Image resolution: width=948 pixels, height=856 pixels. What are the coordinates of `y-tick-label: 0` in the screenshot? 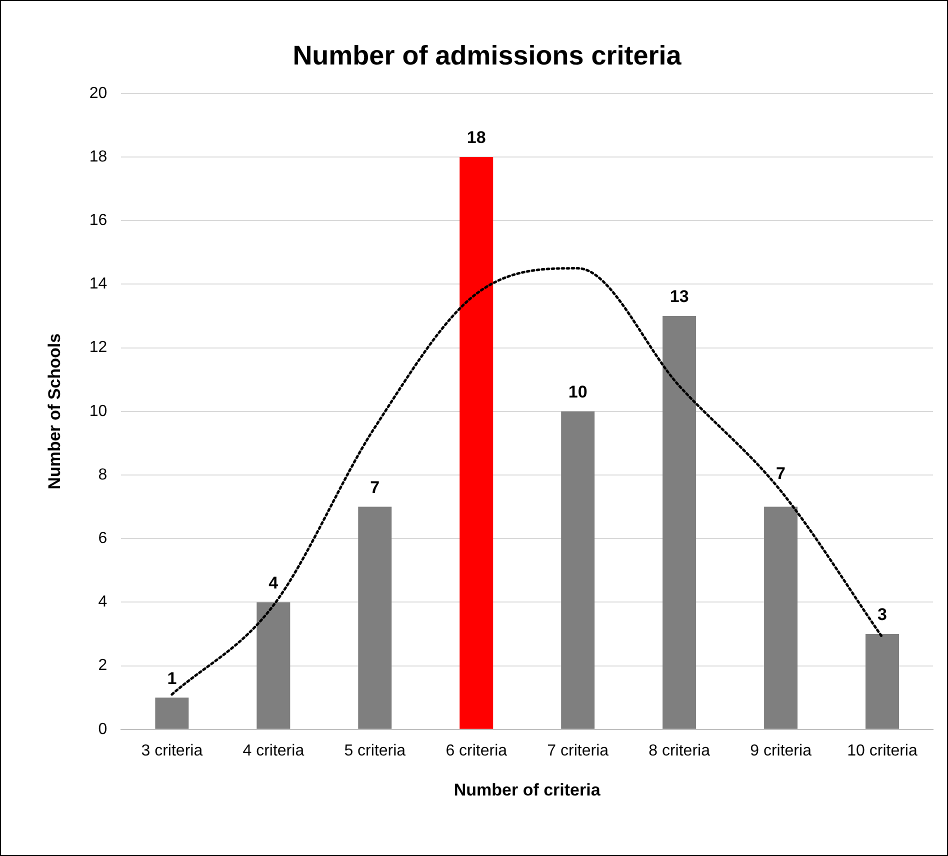 It's located at (103, 729).